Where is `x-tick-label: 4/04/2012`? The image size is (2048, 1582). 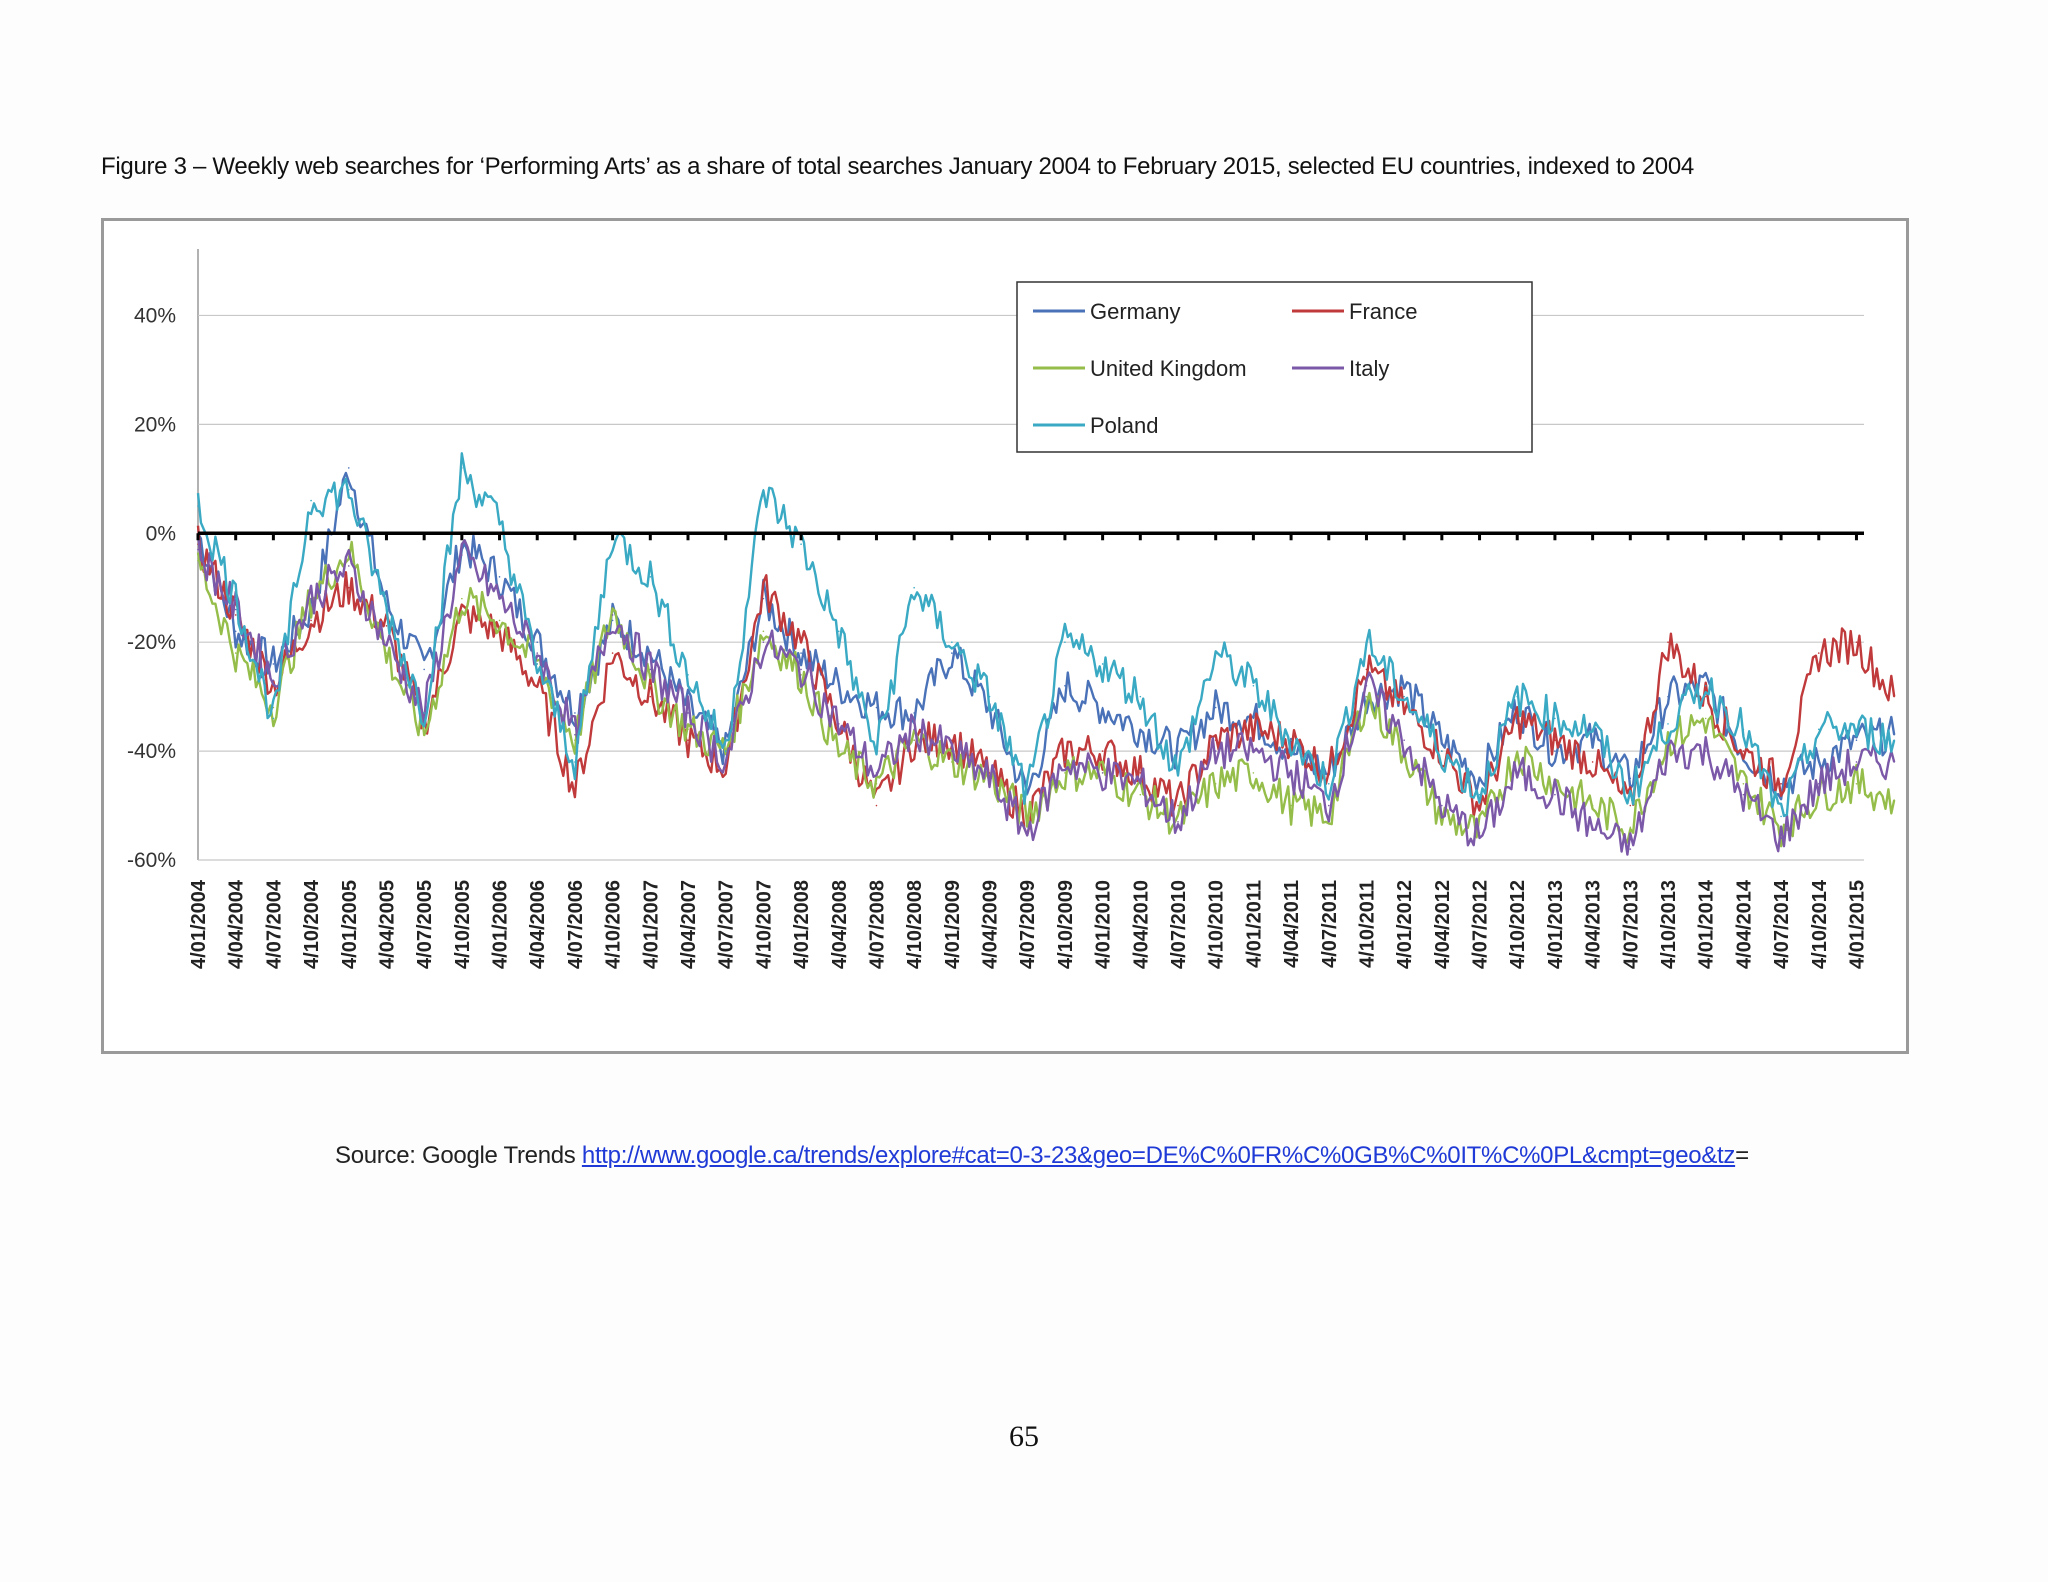 x-tick-label: 4/04/2012 is located at coordinates (1443, 924).